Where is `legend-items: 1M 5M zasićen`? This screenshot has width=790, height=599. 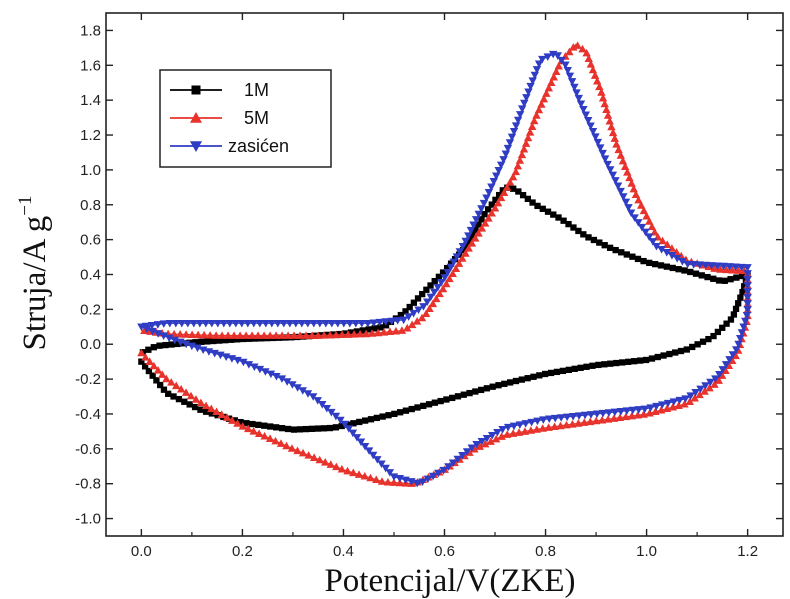 legend-items: 1M 5M zasićen is located at coordinates (229, 118).